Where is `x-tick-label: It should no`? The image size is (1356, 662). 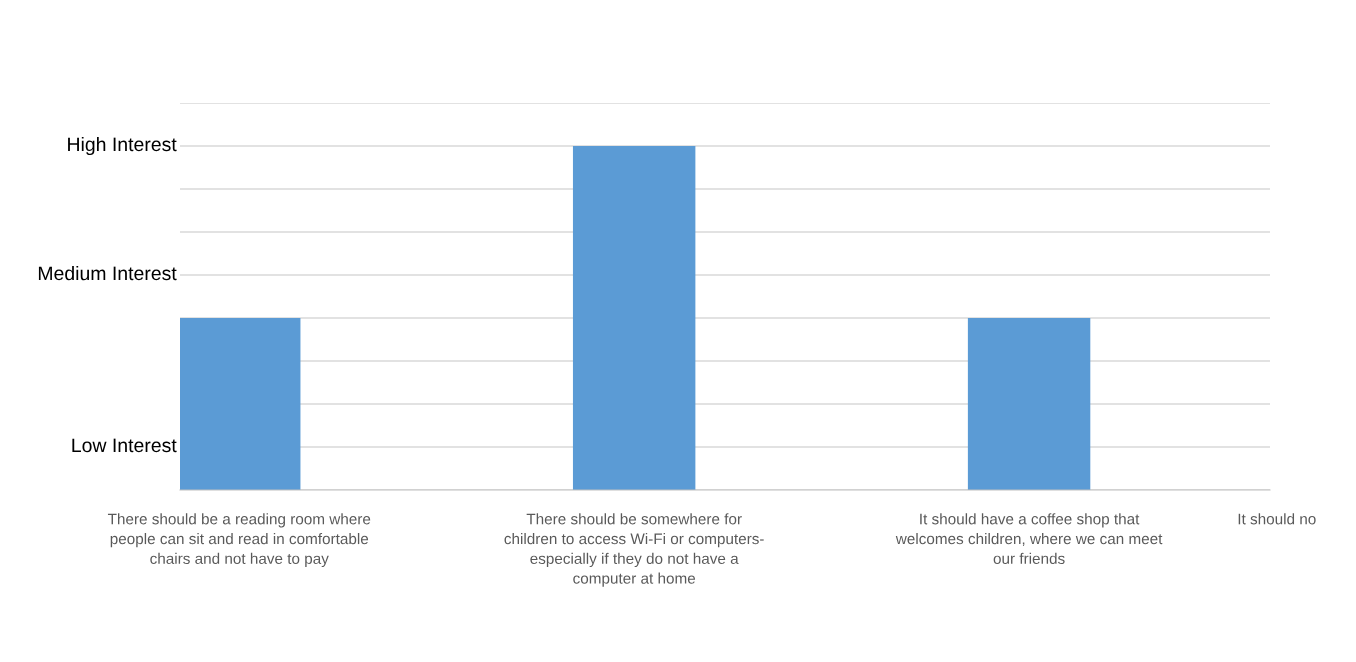
x-tick-label: It should no is located at coordinates (1277, 519).